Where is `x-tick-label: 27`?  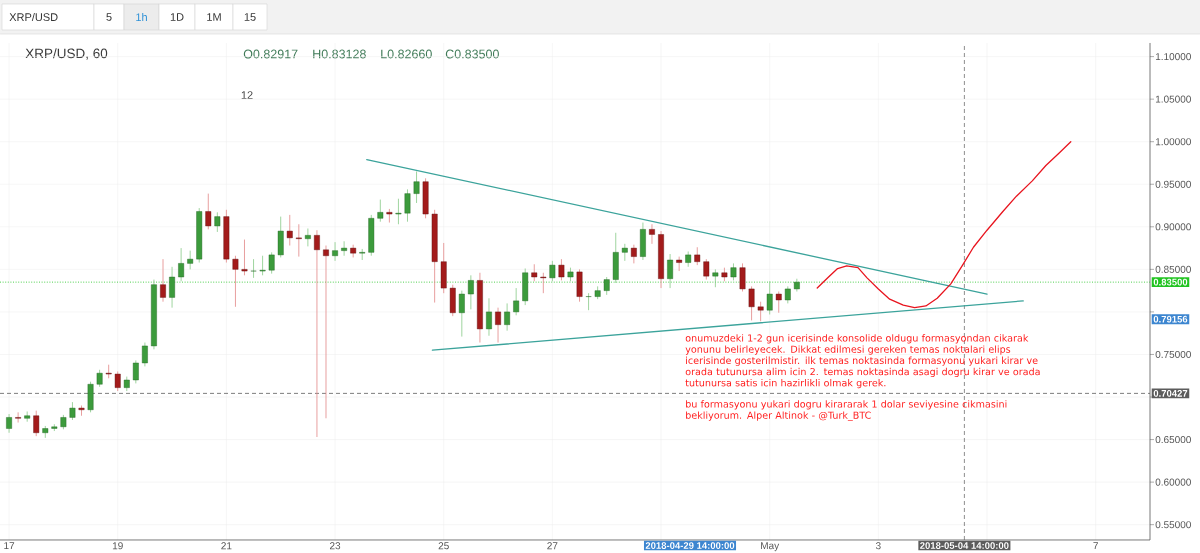
x-tick-label: 27 is located at coordinates (552, 546).